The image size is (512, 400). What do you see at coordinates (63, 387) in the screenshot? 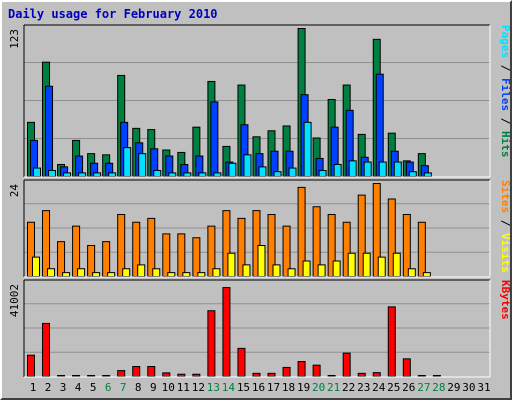
I see `x-tick-label-day-3: 3` at bounding box center [63, 387].